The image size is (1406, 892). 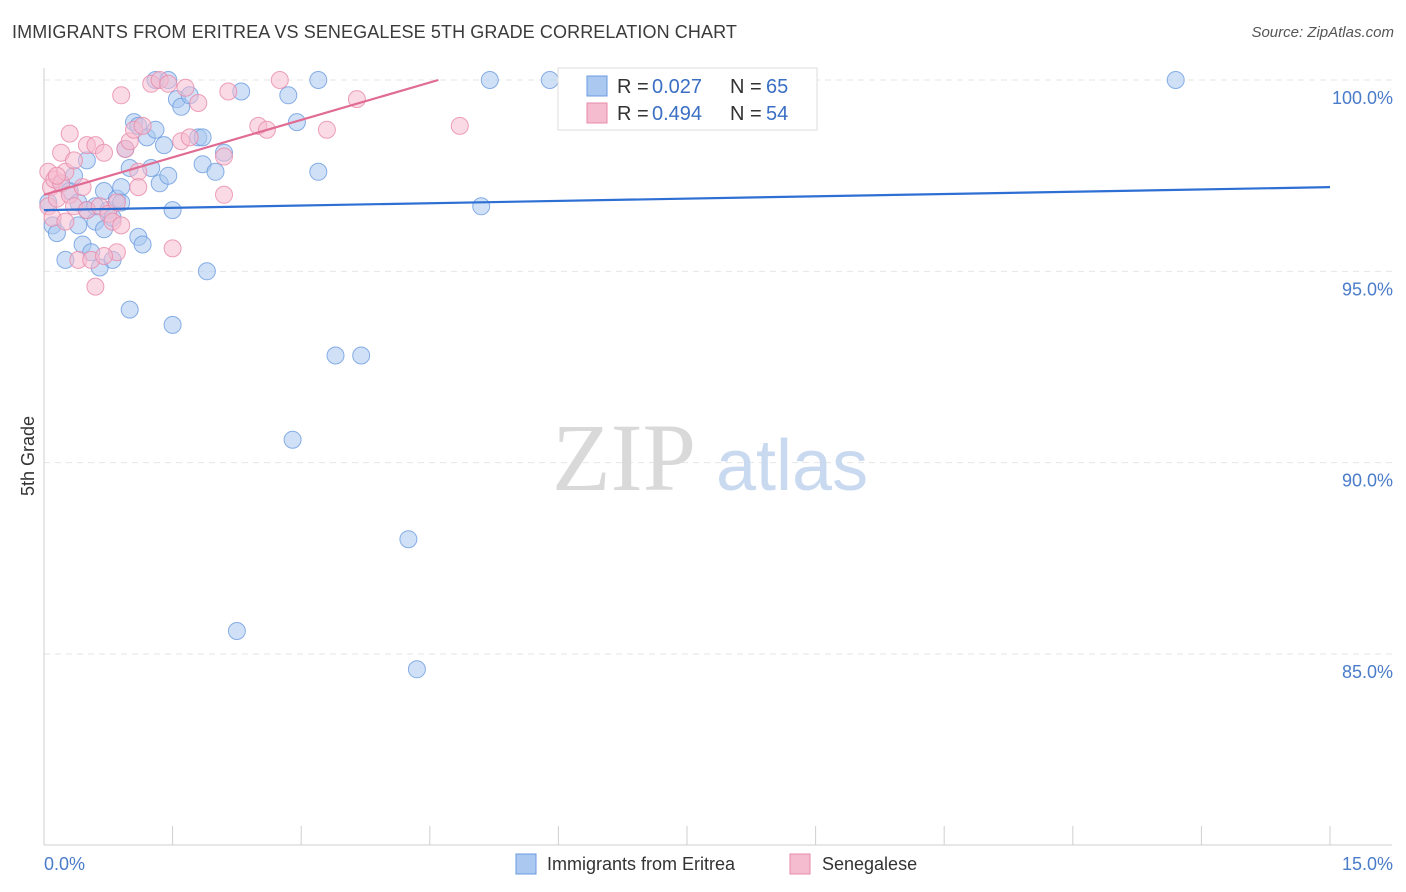 What do you see at coordinates (64, 864) in the screenshot?
I see `x-tick-label: 0.0%` at bounding box center [64, 864].